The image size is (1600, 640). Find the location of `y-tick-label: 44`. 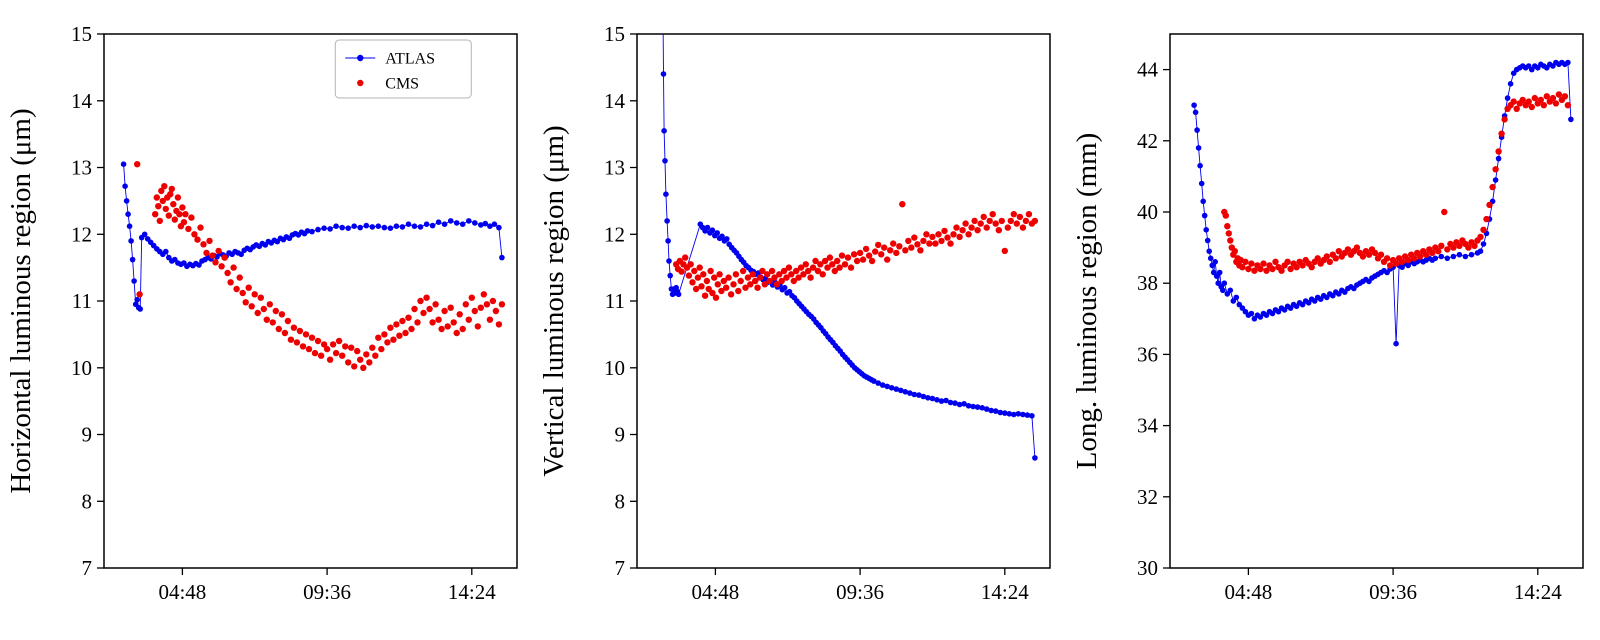

y-tick-label: 44 is located at coordinates (1148, 70).